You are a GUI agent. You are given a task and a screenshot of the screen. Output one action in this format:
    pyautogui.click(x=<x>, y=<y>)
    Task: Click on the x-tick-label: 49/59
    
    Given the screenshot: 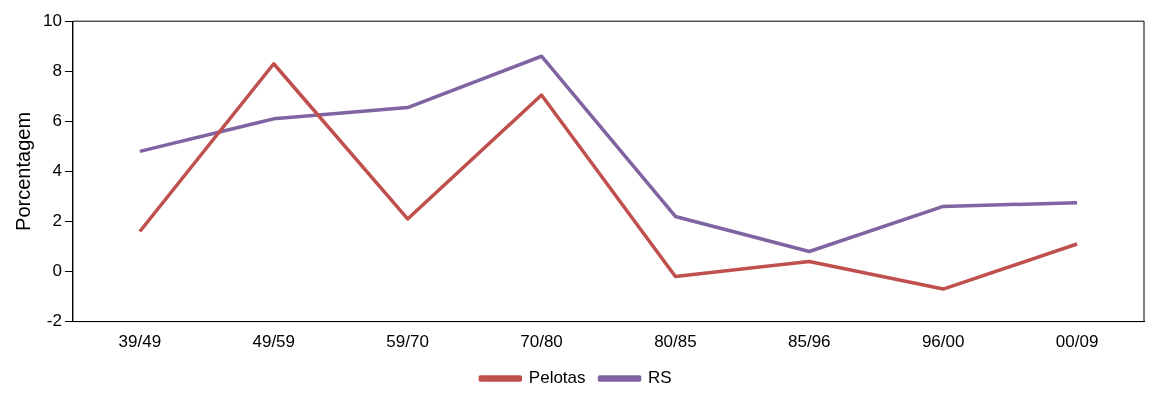 What is the action you would take?
    pyautogui.click(x=274, y=342)
    